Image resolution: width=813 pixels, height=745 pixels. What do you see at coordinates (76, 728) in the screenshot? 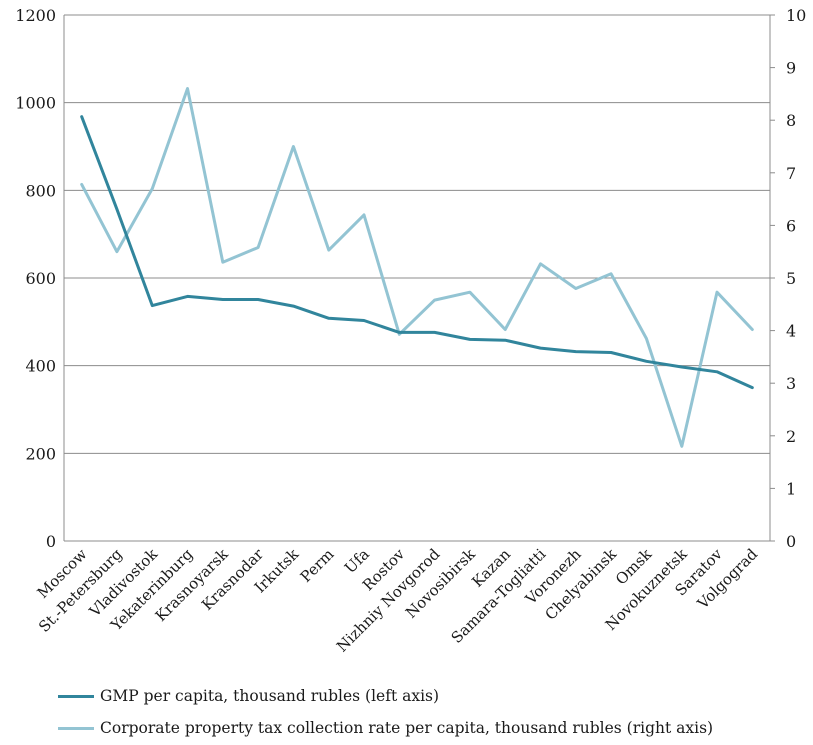
I see `legend-swatch-tax` at bounding box center [76, 728].